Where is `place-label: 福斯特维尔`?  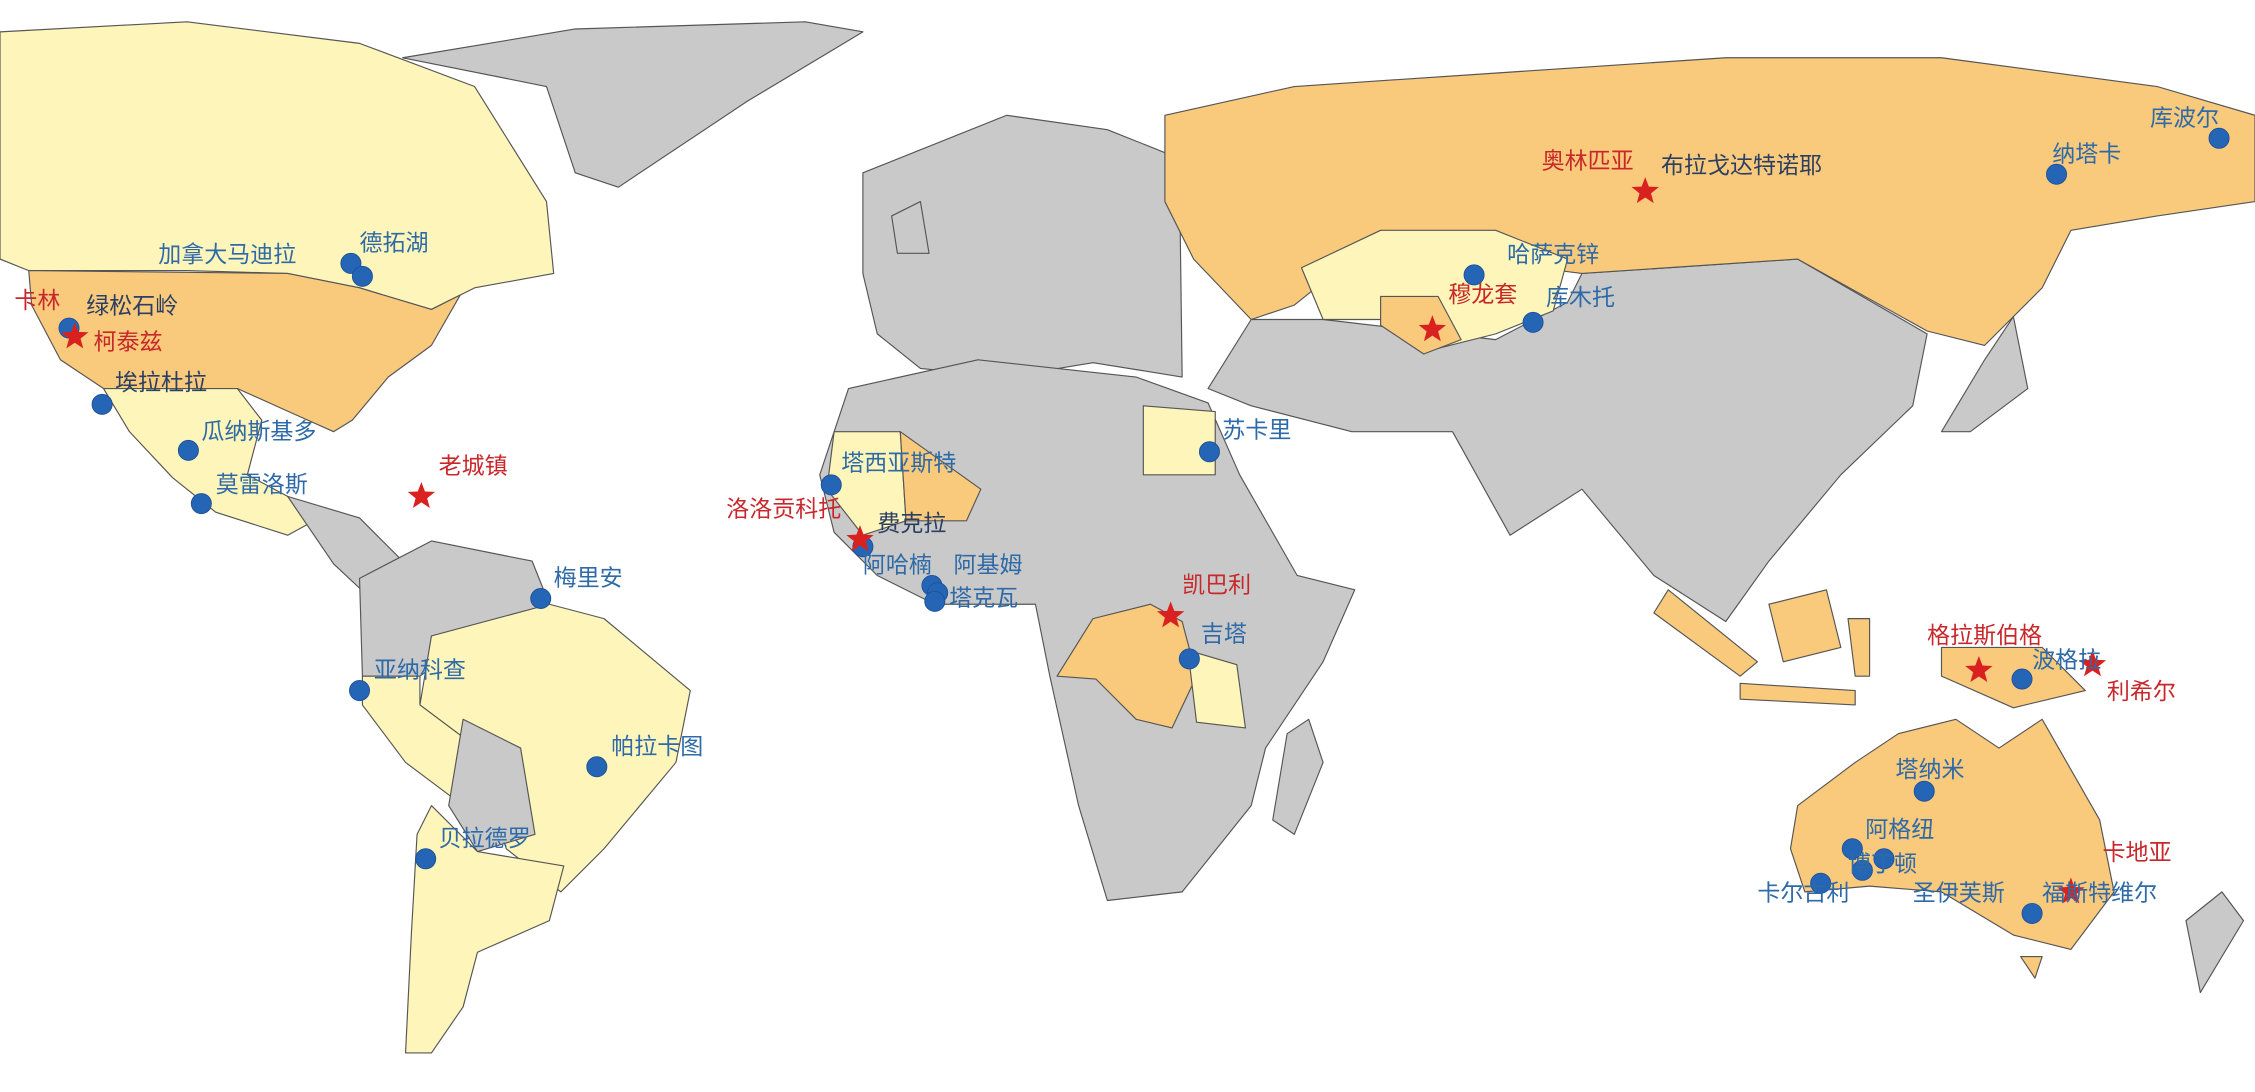
place-label: 福斯特维尔 is located at coordinates (2099, 894).